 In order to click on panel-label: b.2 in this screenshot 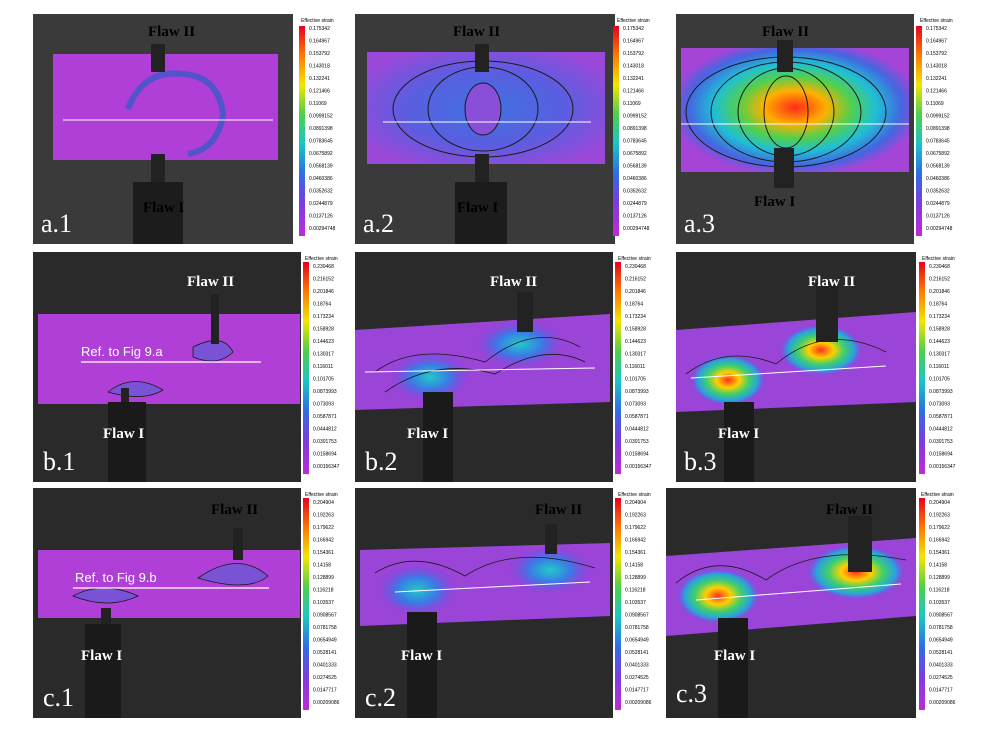, I will do `click(381, 461)`.